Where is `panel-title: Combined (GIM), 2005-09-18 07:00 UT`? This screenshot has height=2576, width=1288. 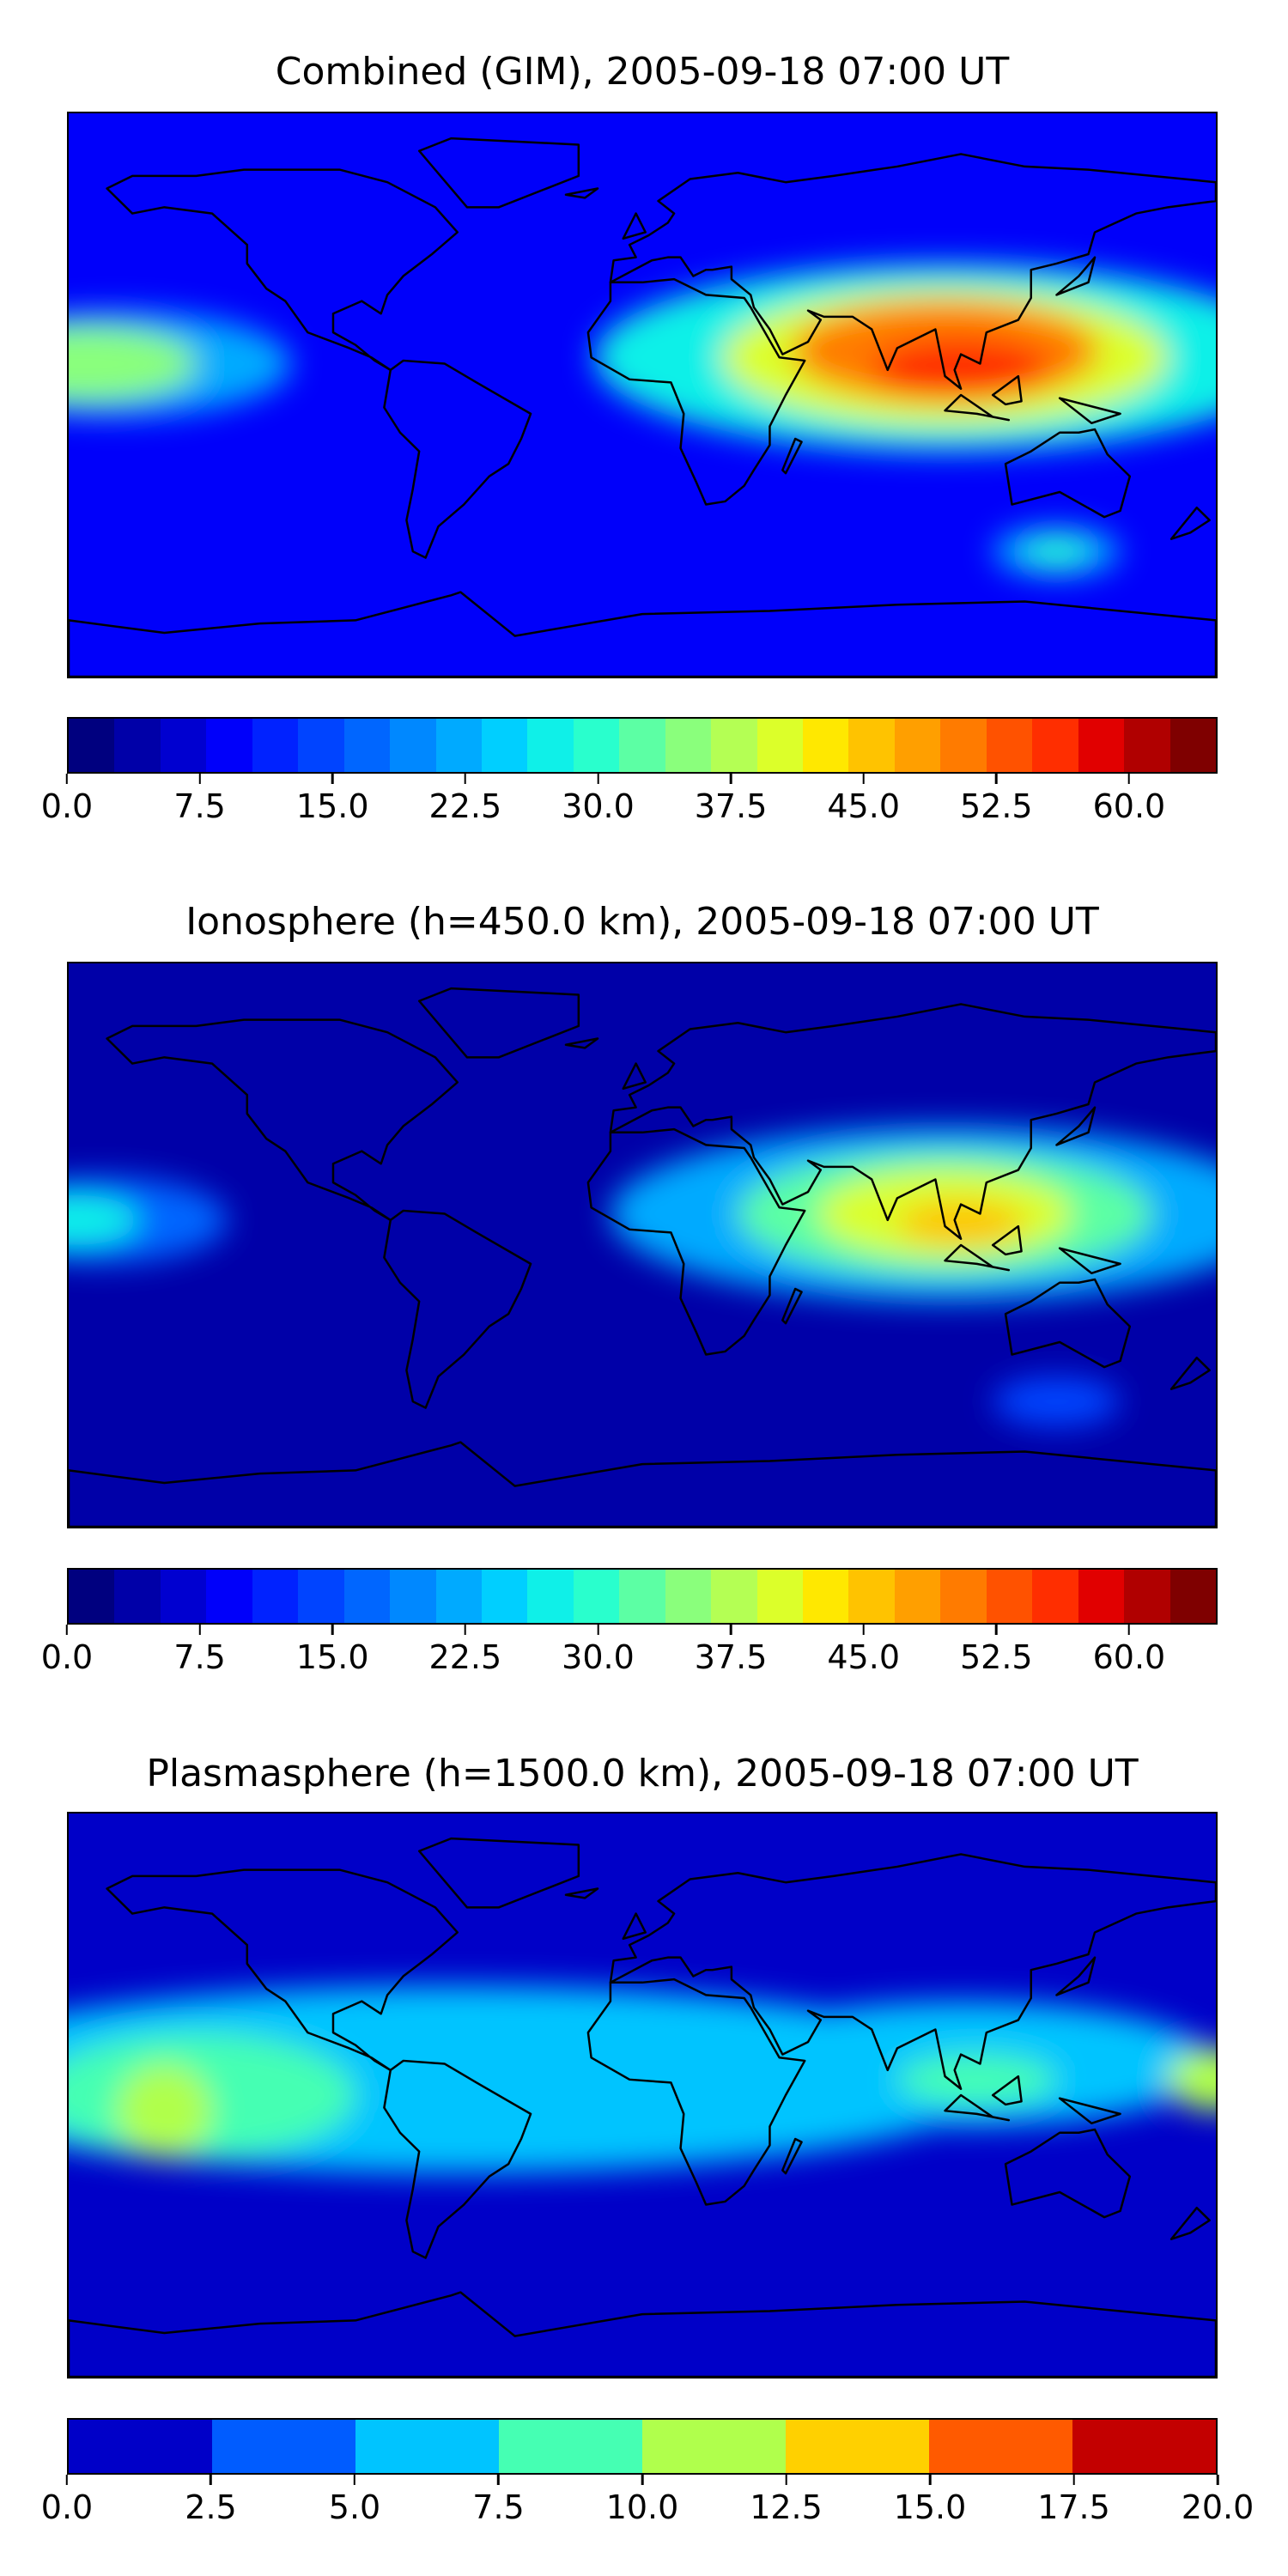 panel-title: Combined (GIM), 2005-09-18 07:00 UT is located at coordinates (642, 72).